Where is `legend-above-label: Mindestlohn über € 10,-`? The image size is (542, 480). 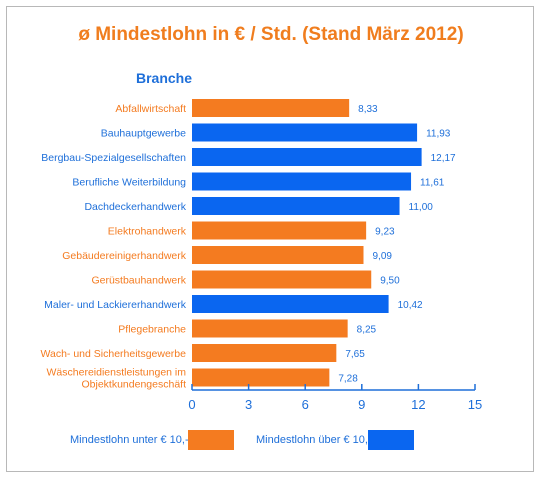
legend-above-label: Mindestlohn über € 10,- is located at coordinates (314, 440).